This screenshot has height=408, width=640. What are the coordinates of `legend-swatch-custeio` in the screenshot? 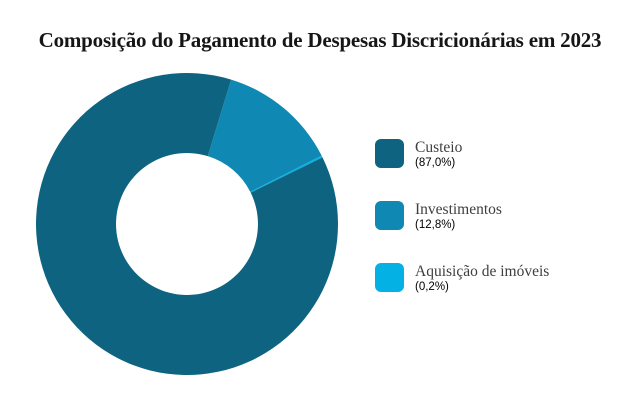 It's located at (389, 153).